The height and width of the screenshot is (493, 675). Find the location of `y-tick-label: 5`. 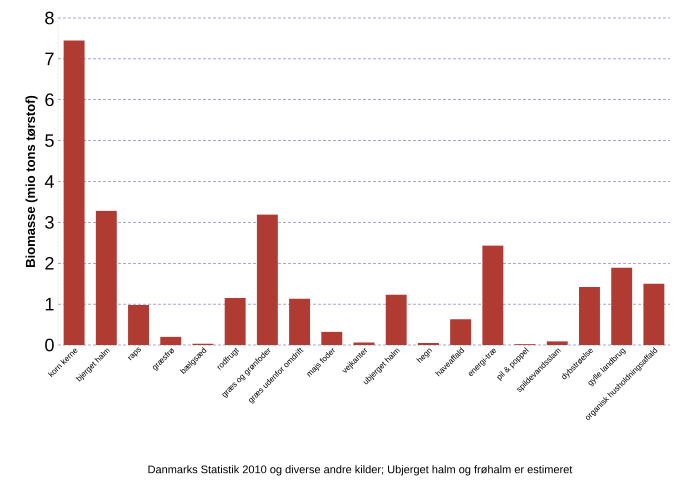

y-tick-label: 5 is located at coordinates (49, 140).